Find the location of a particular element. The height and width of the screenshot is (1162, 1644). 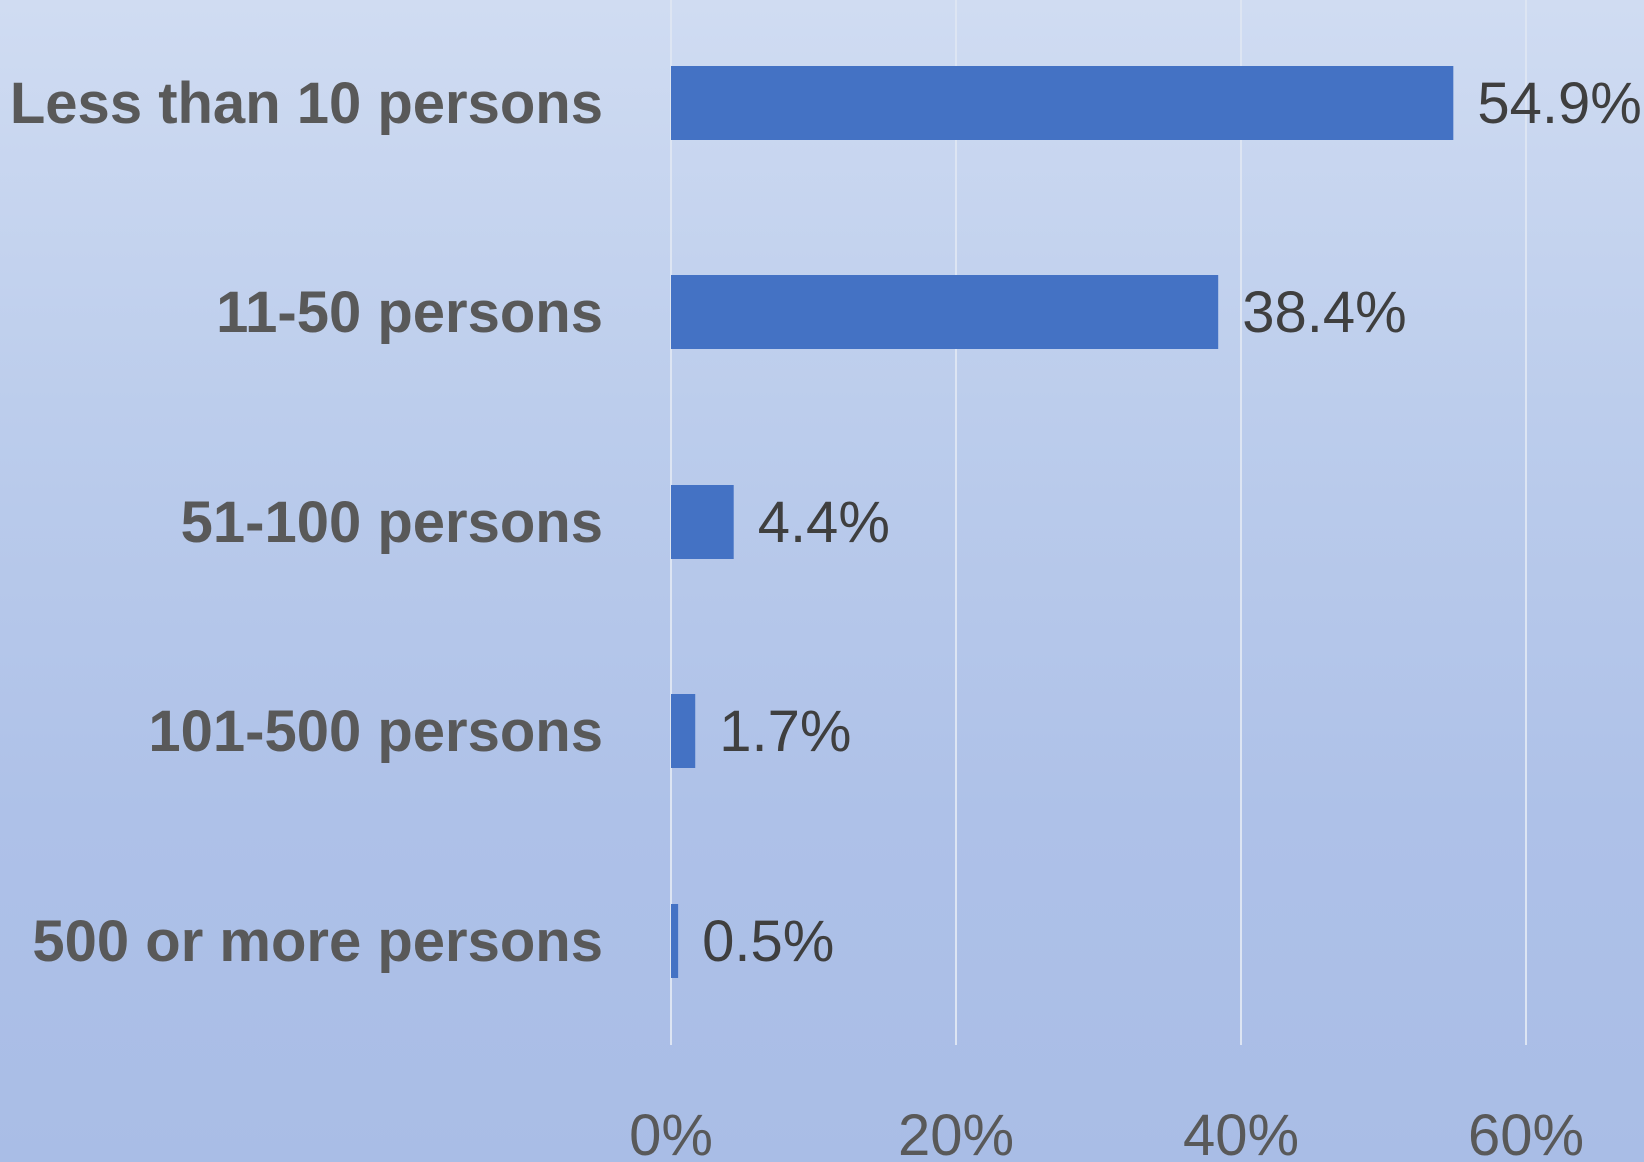

data-label: 0.5% is located at coordinates (768, 941).